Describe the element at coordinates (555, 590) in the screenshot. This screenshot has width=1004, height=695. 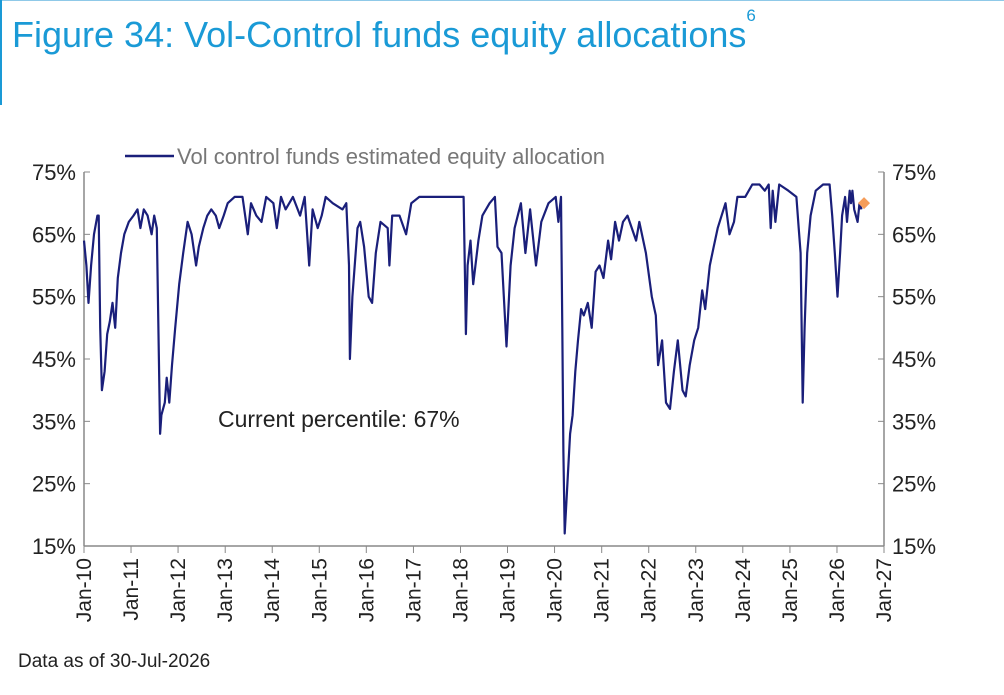
I see `x-tick-label: Jan-20` at that location.